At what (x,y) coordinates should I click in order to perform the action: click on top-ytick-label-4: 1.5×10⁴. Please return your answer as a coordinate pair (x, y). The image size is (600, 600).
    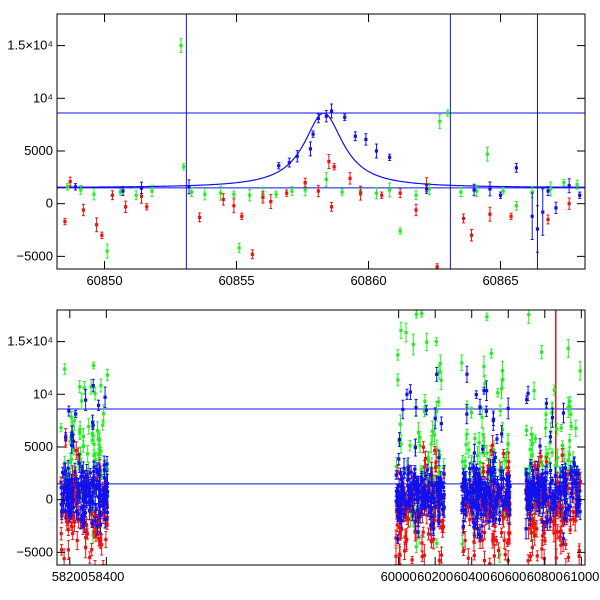
    Looking at the image, I should click on (30, 45).